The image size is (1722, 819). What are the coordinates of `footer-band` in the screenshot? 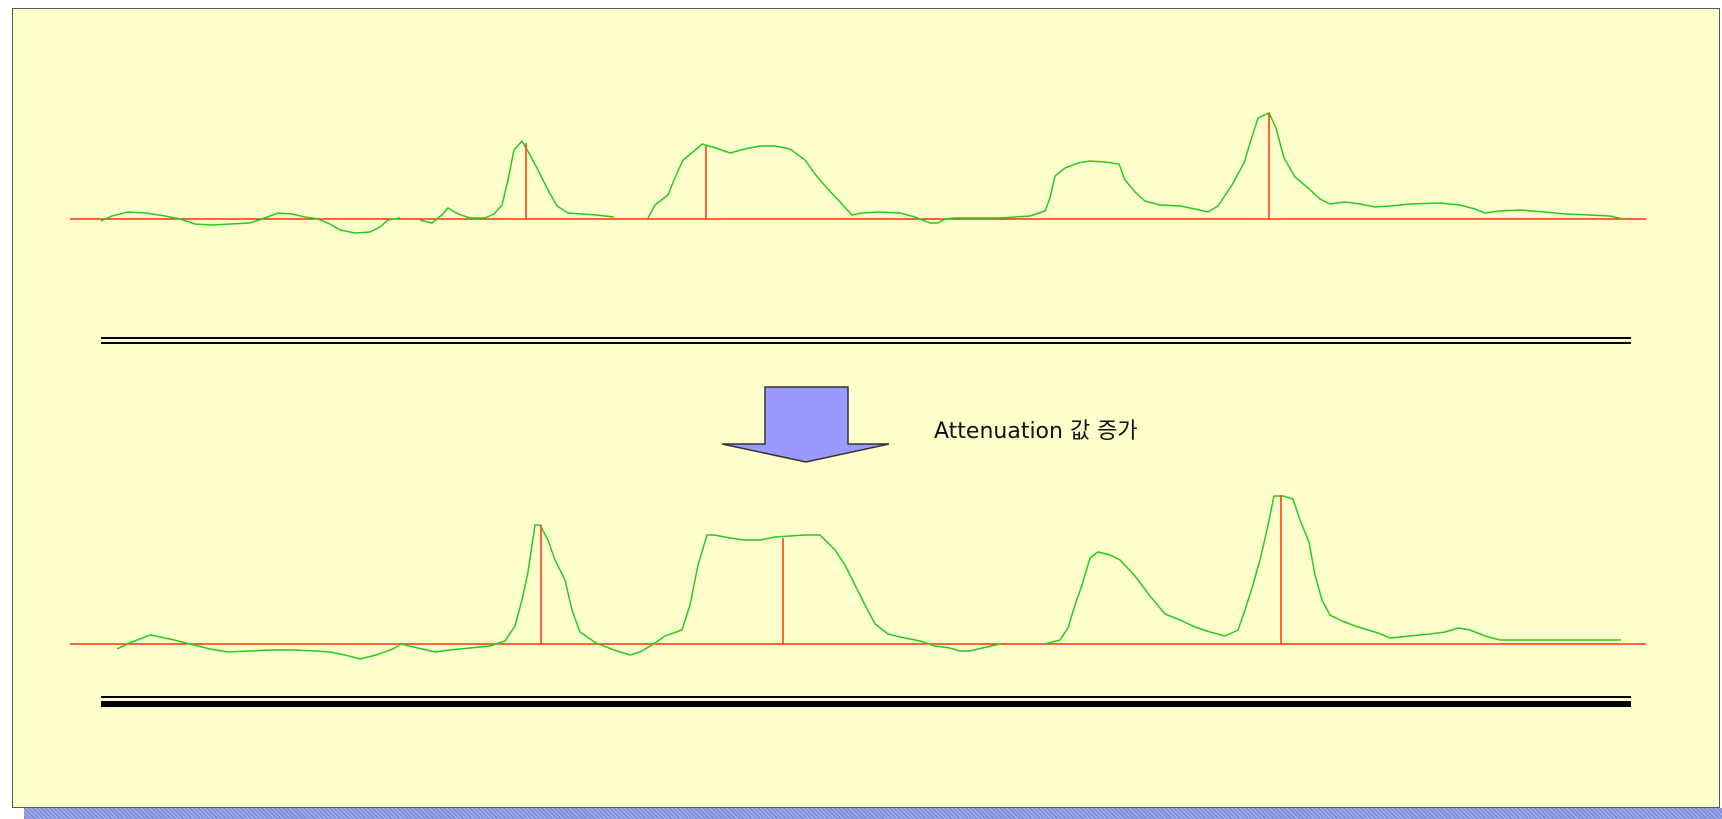 It's located at (873, 813).